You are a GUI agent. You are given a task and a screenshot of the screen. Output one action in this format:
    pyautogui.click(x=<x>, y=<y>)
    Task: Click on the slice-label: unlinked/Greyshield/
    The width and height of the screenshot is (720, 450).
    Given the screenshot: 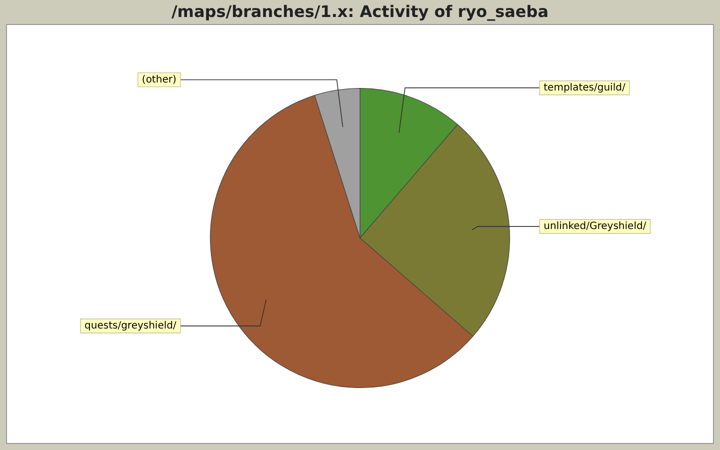 What is the action you would take?
    pyautogui.click(x=595, y=226)
    